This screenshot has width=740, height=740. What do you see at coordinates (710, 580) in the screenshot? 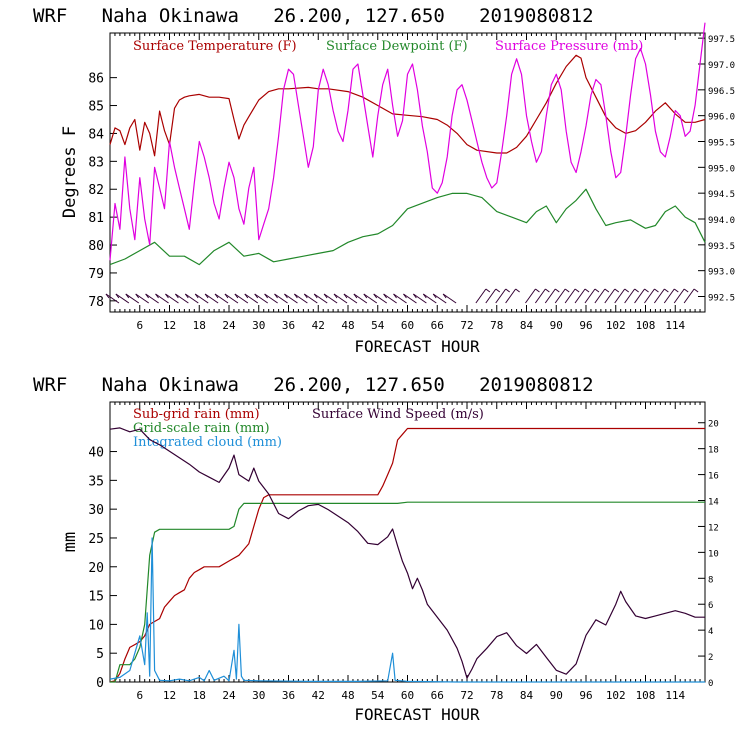
I see `bottom-y2-tick-label: 8` at bounding box center [710, 580].